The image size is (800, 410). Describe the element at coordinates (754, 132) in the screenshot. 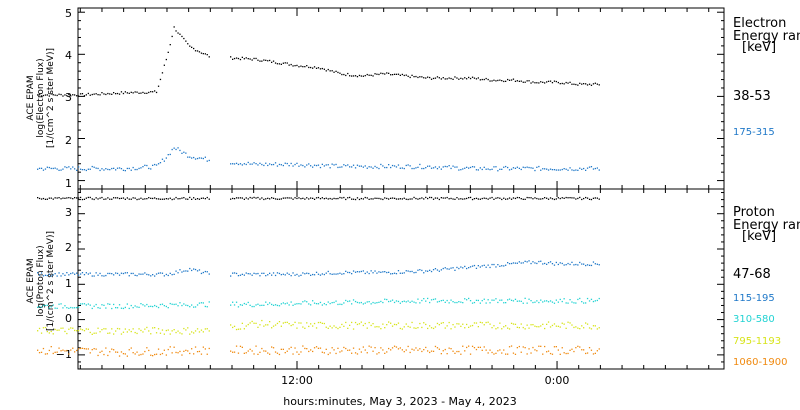

I see `electron-legend-175-315: 175-315` at that location.